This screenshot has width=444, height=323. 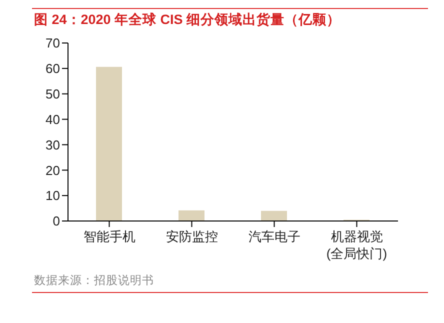 I want to click on x-tick-label: 安防监控, so click(x=192, y=236).